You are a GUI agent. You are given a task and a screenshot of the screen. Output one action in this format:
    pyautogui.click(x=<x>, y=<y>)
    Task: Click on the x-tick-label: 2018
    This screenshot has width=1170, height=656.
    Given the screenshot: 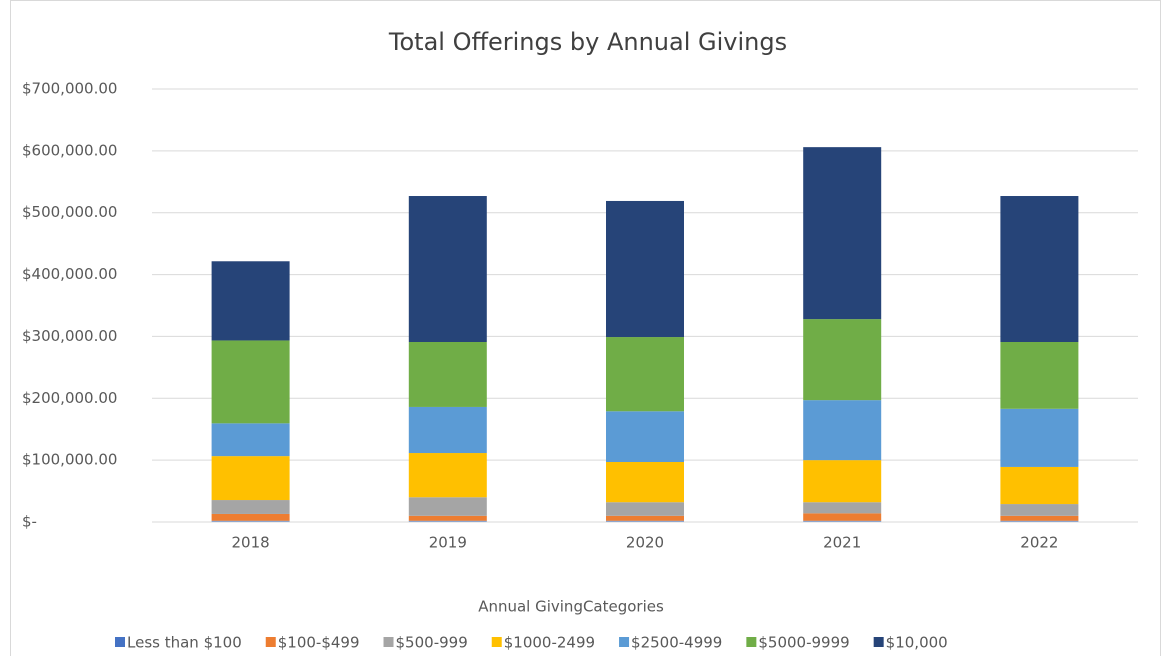 What is the action you would take?
    pyautogui.click(x=251, y=543)
    